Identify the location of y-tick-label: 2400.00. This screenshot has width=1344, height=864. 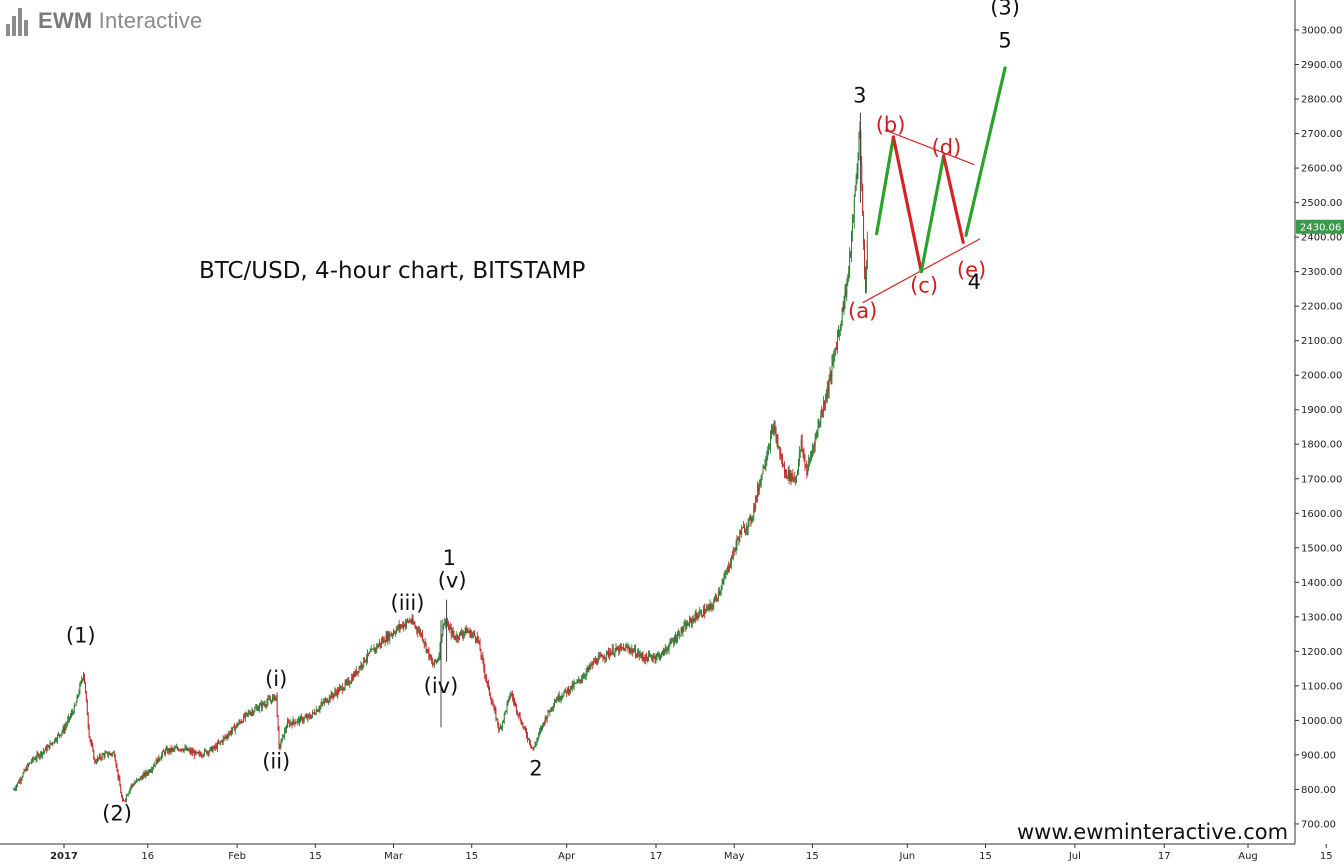
(1321, 238).